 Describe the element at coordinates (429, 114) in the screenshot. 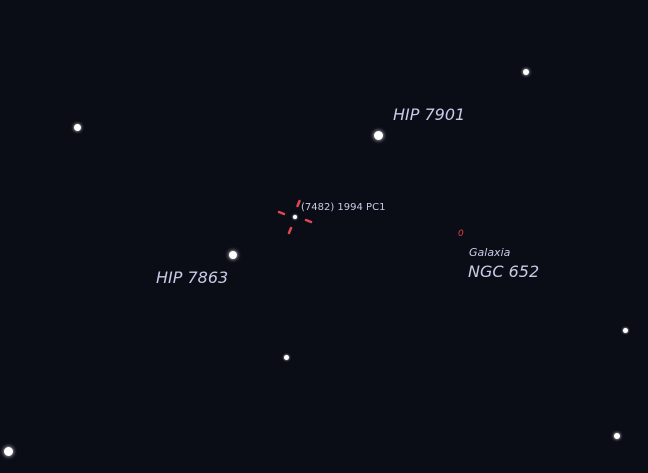

I see `label-hip-7901: HIP 7901` at that location.